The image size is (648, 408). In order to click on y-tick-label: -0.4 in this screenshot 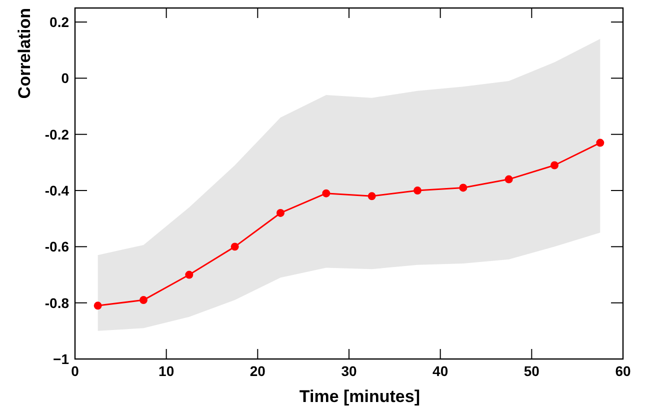, I will do `click(57, 190)`.